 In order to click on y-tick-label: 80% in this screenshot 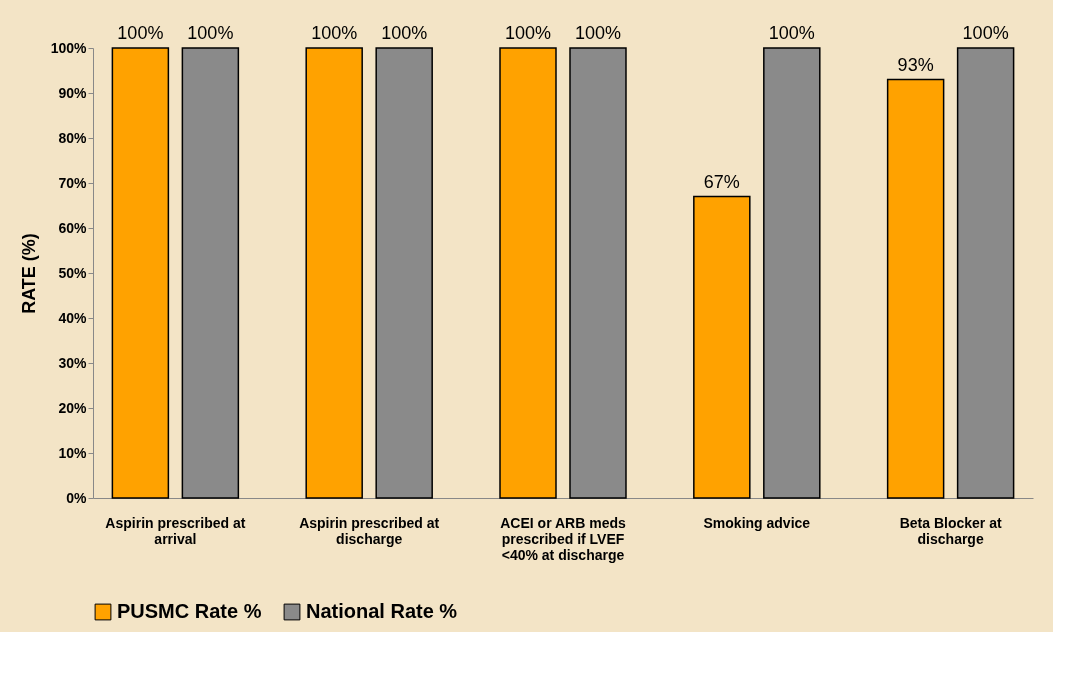, I will do `click(73, 137)`.